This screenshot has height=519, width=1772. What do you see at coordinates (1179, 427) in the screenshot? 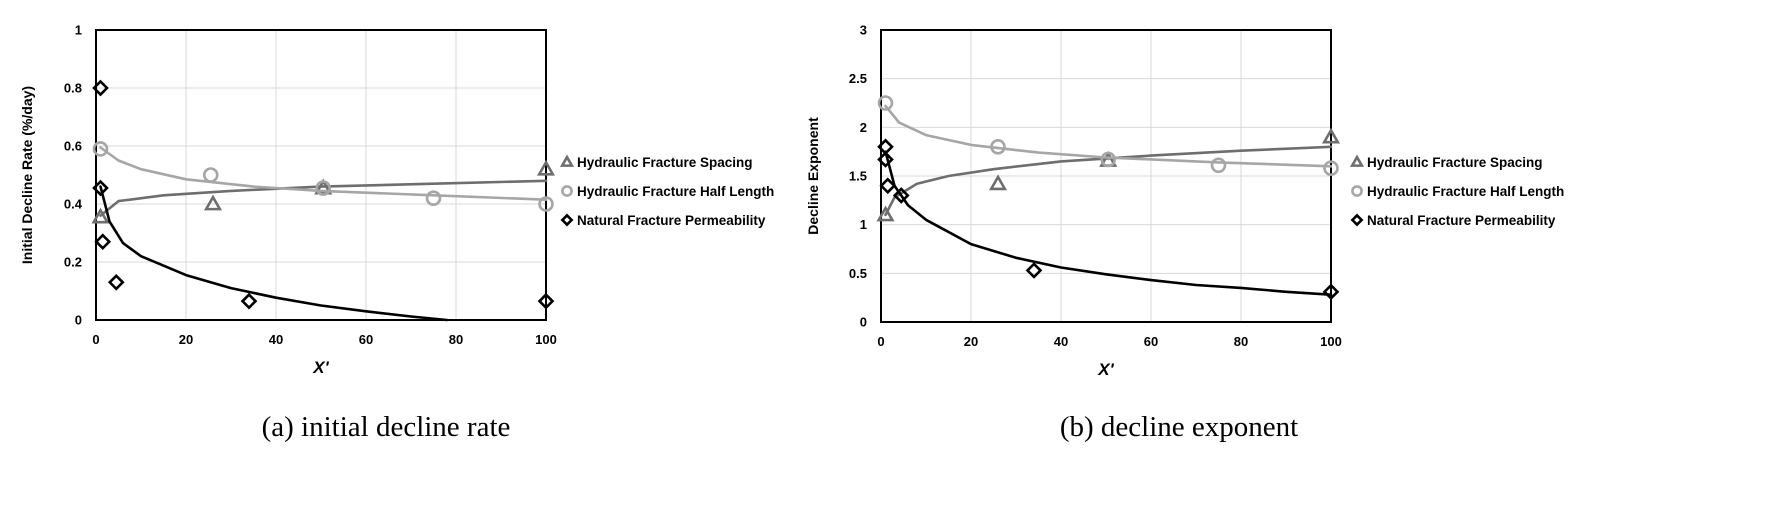
I see `chart-caption: (b) decline exponent` at bounding box center [1179, 427].